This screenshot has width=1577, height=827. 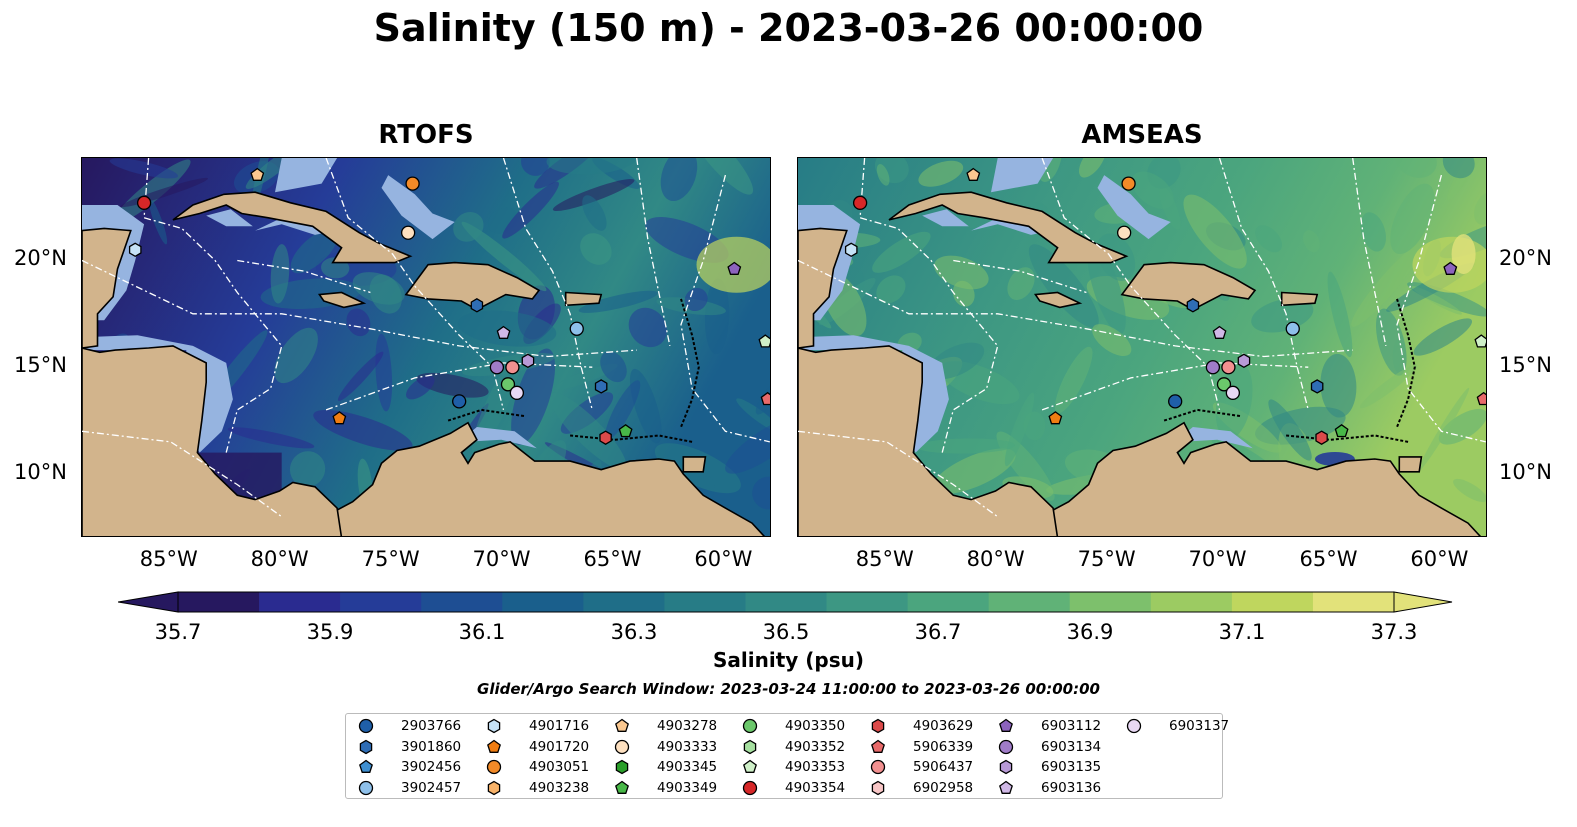 What do you see at coordinates (501, 559) in the screenshot?
I see `lon-tick-label: 70°W` at bounding box center [501, 559].